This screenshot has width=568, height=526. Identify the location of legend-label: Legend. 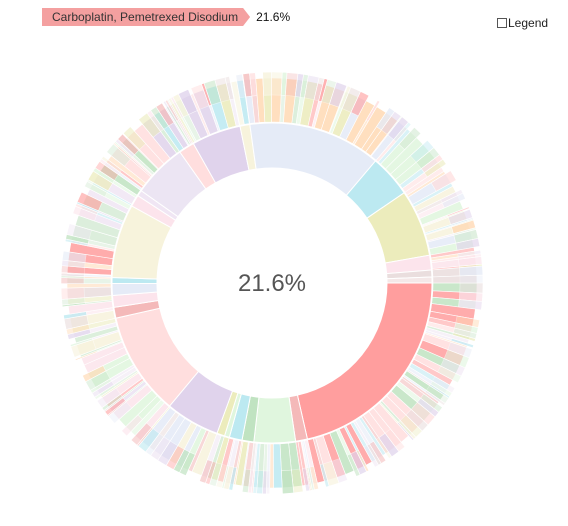
(528, 23).